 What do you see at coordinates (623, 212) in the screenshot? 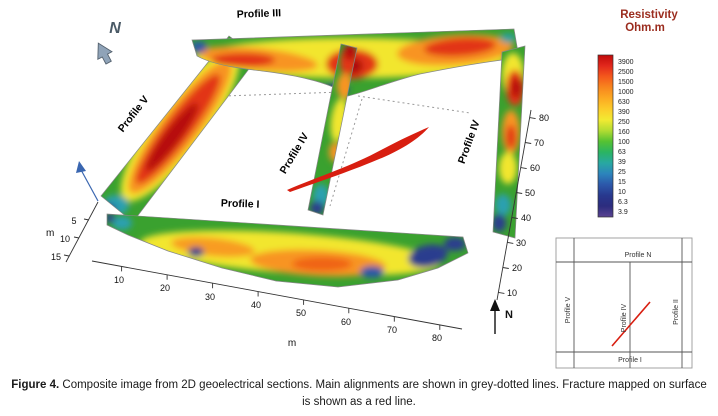
I see `colorbar-tick-label: 3.9` at bounding box center [623, 212].